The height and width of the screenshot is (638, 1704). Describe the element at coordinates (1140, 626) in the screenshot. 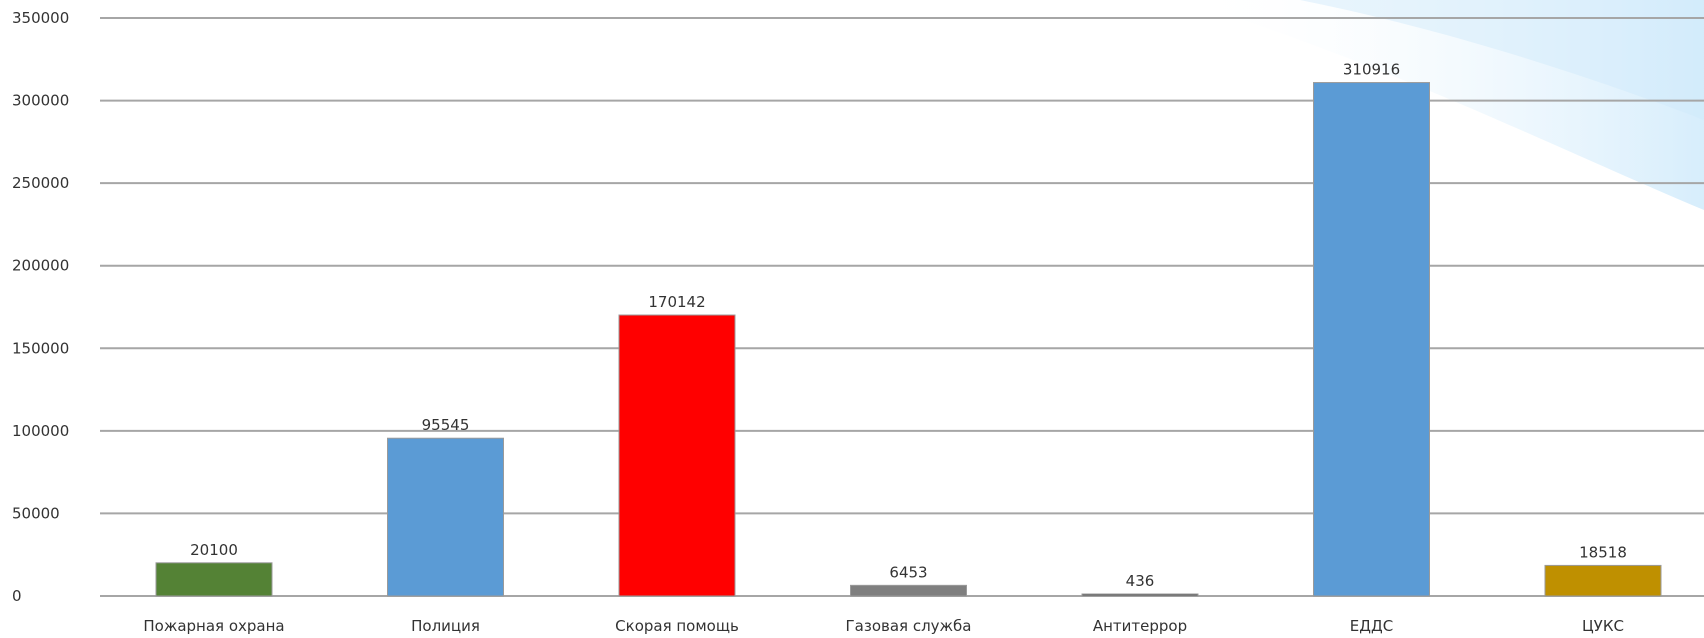

I see `category-label: Антитеррор` at that location.